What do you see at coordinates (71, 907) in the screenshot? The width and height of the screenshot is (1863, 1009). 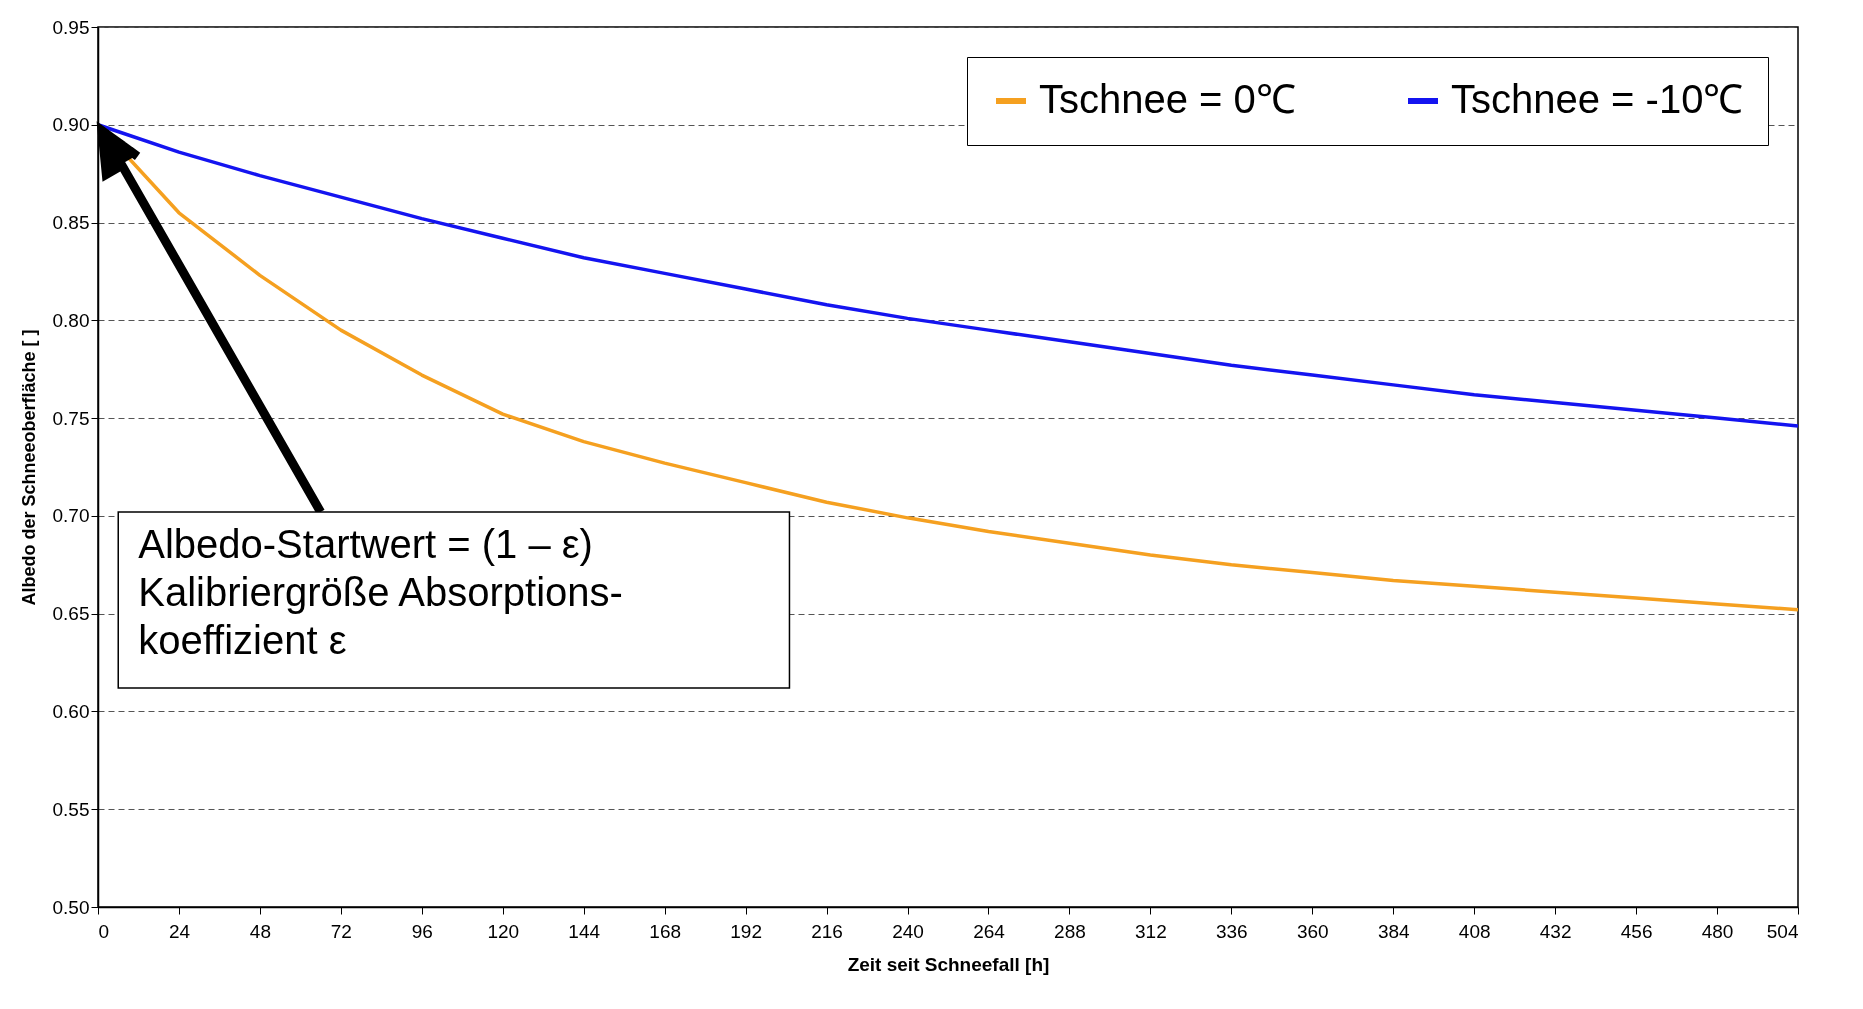 I see `y-tick-label: 0.50` at bounding box center [71, 907].